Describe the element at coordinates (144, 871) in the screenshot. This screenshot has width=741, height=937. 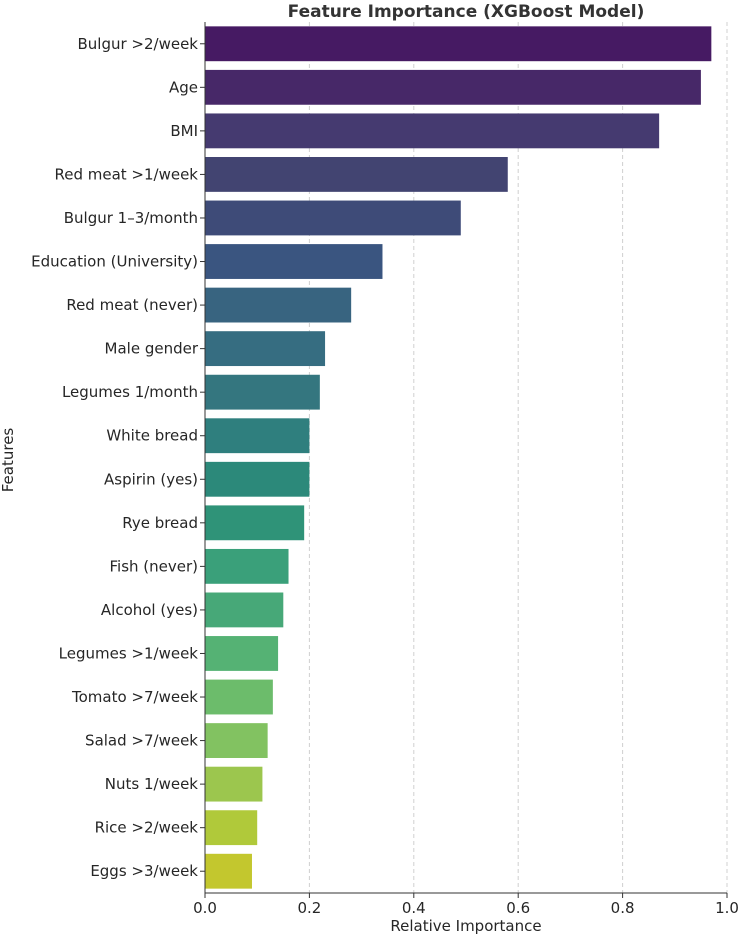
I see `category-label: Eggs >3/week` at that location.